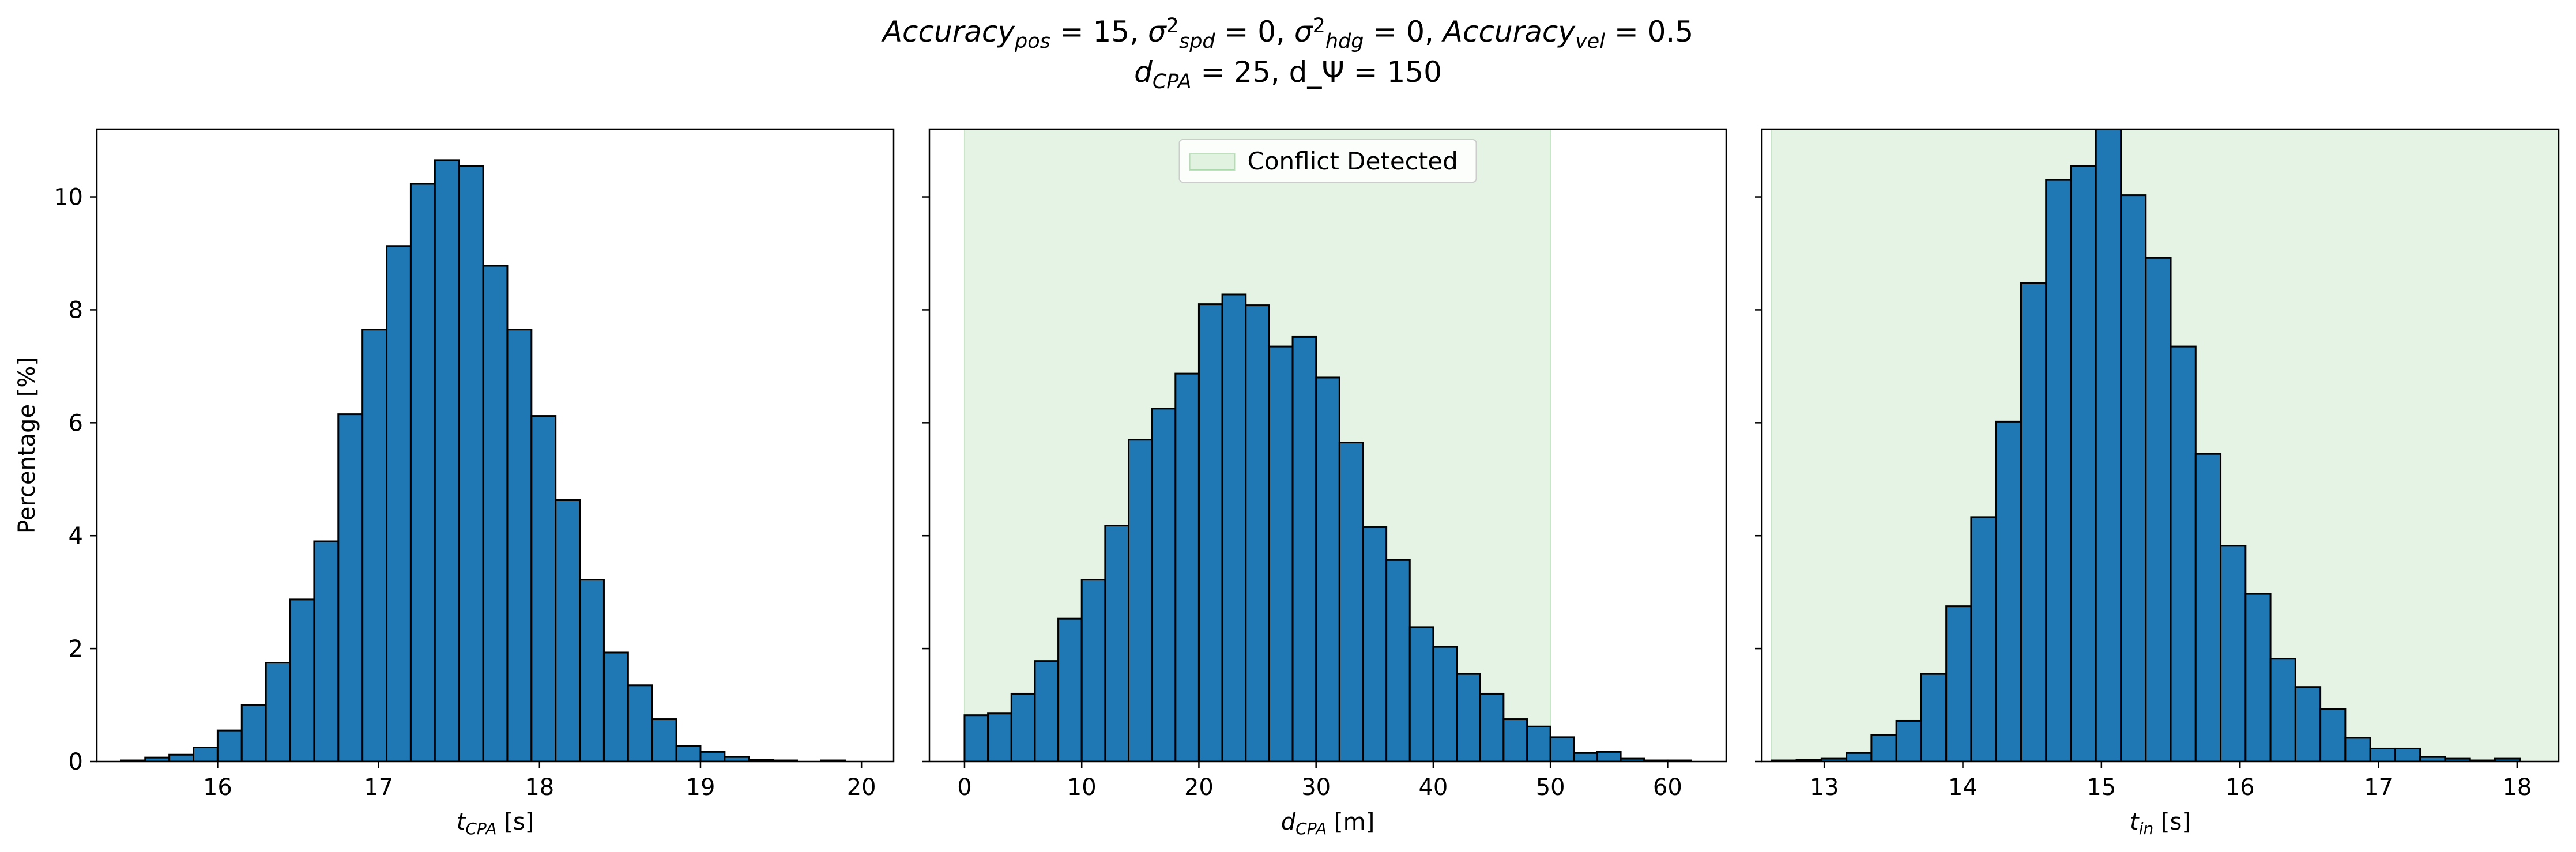 This screenshot has width=2576, height=852. I want to click on x-tick-label: 14, so click(1963, 787).